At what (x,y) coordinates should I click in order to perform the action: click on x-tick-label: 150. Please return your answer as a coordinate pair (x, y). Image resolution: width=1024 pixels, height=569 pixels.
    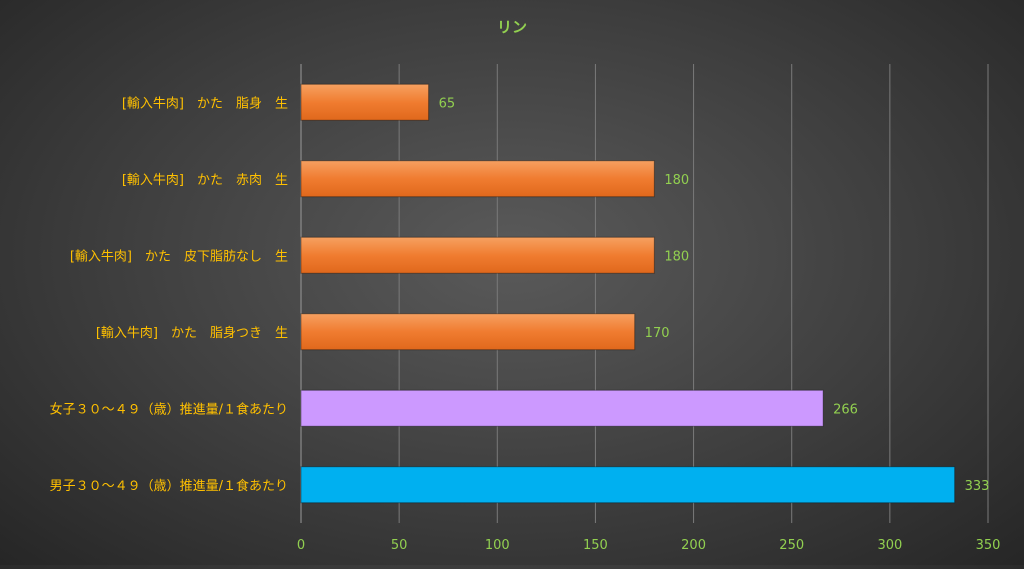
    Looking at the image, I should click on (595, 545).